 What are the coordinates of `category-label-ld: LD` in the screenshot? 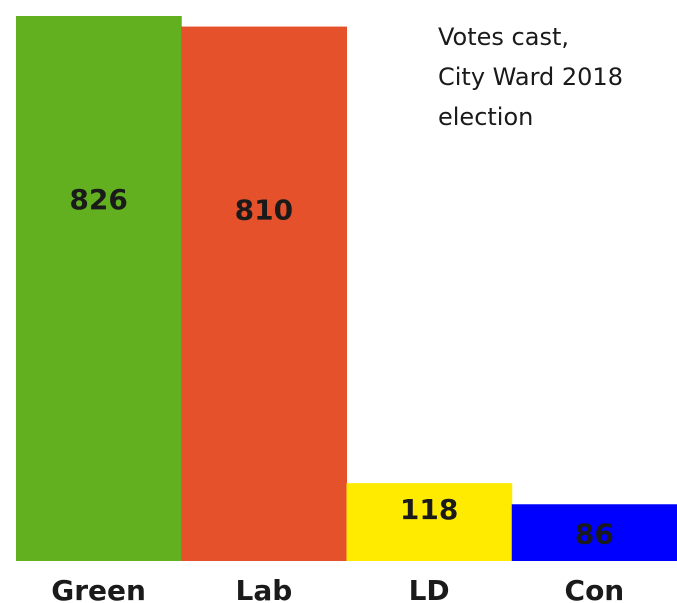 It's located at (429, 588).